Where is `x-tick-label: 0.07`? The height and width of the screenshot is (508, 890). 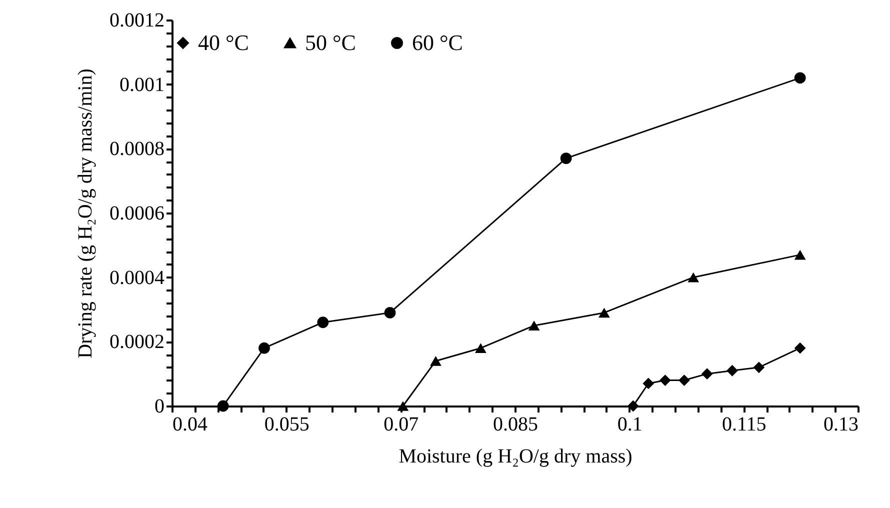 x-tick-label: 0.07 is located at coordinates (401, 425).